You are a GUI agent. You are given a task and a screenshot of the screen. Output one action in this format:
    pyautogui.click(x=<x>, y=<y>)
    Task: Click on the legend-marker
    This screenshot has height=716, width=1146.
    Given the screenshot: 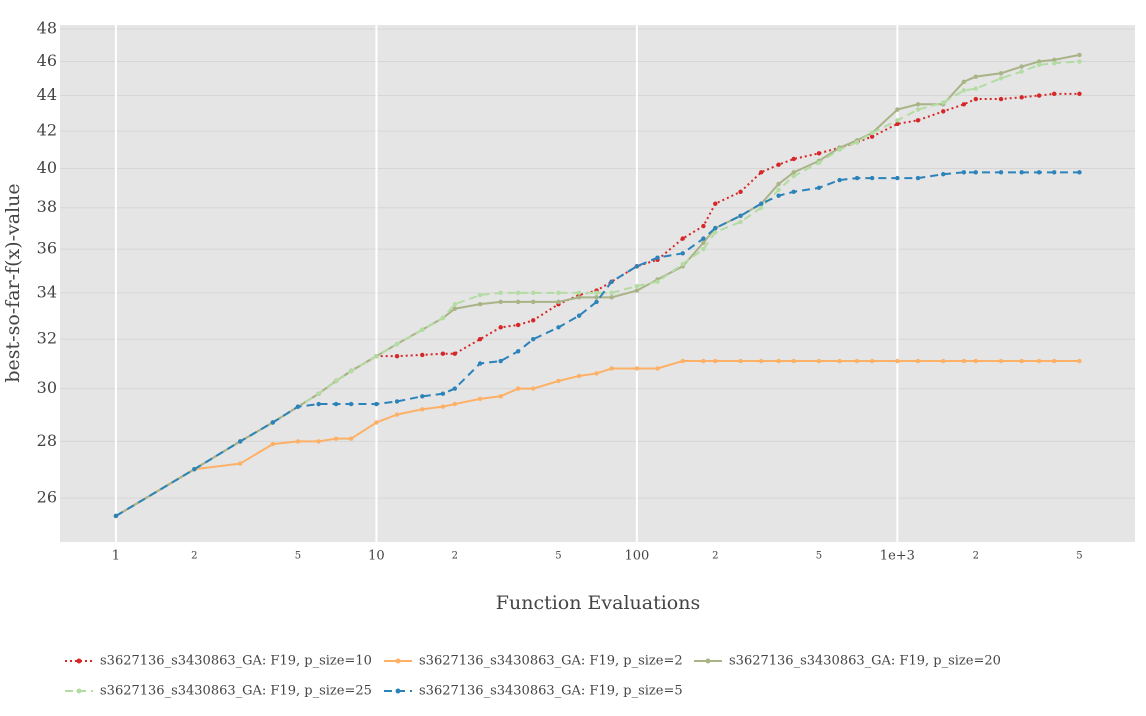 What is the action you would take?
    pyautogui.click(x=79, y=691)
    